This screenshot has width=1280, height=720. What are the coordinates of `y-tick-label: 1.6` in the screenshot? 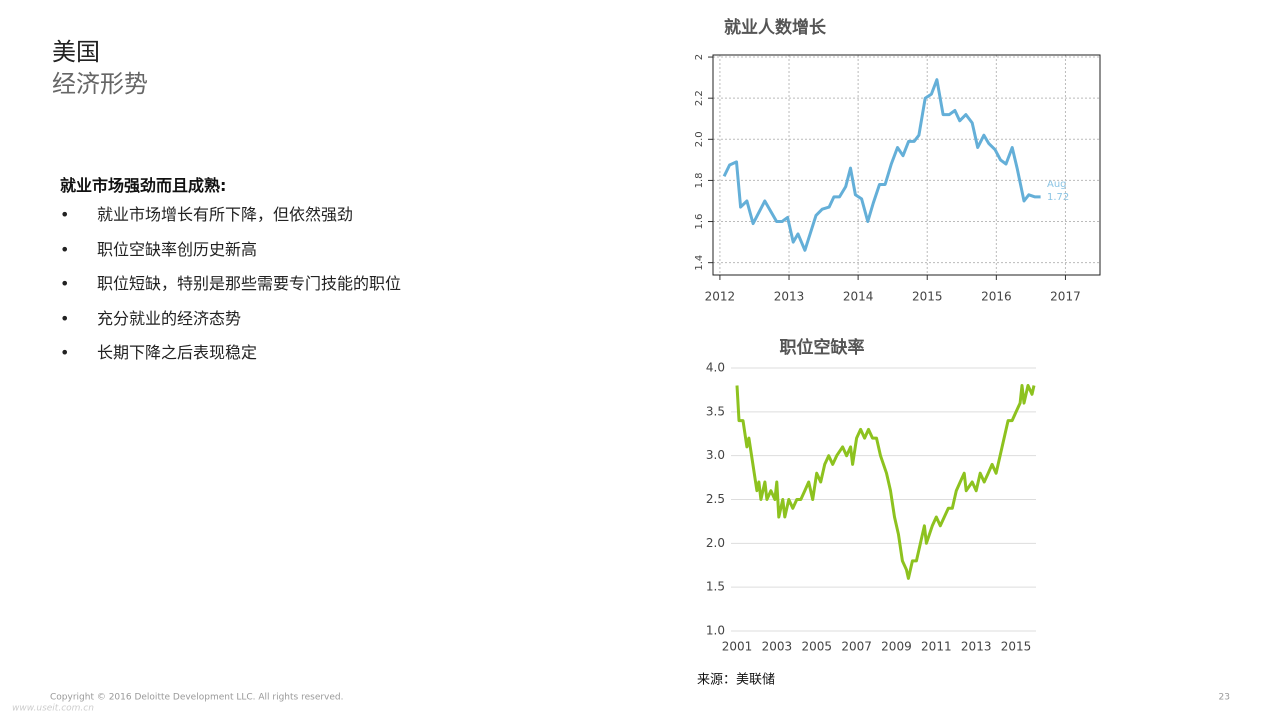 It's located at (699, 222).